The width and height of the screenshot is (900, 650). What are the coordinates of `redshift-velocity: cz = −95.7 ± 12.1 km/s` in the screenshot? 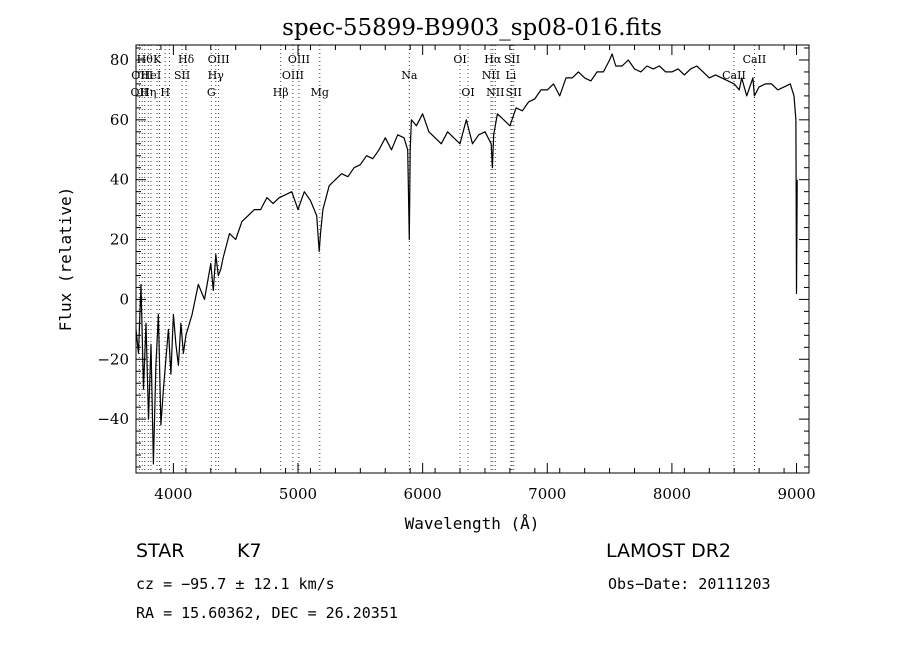 It's located at (235, 584).